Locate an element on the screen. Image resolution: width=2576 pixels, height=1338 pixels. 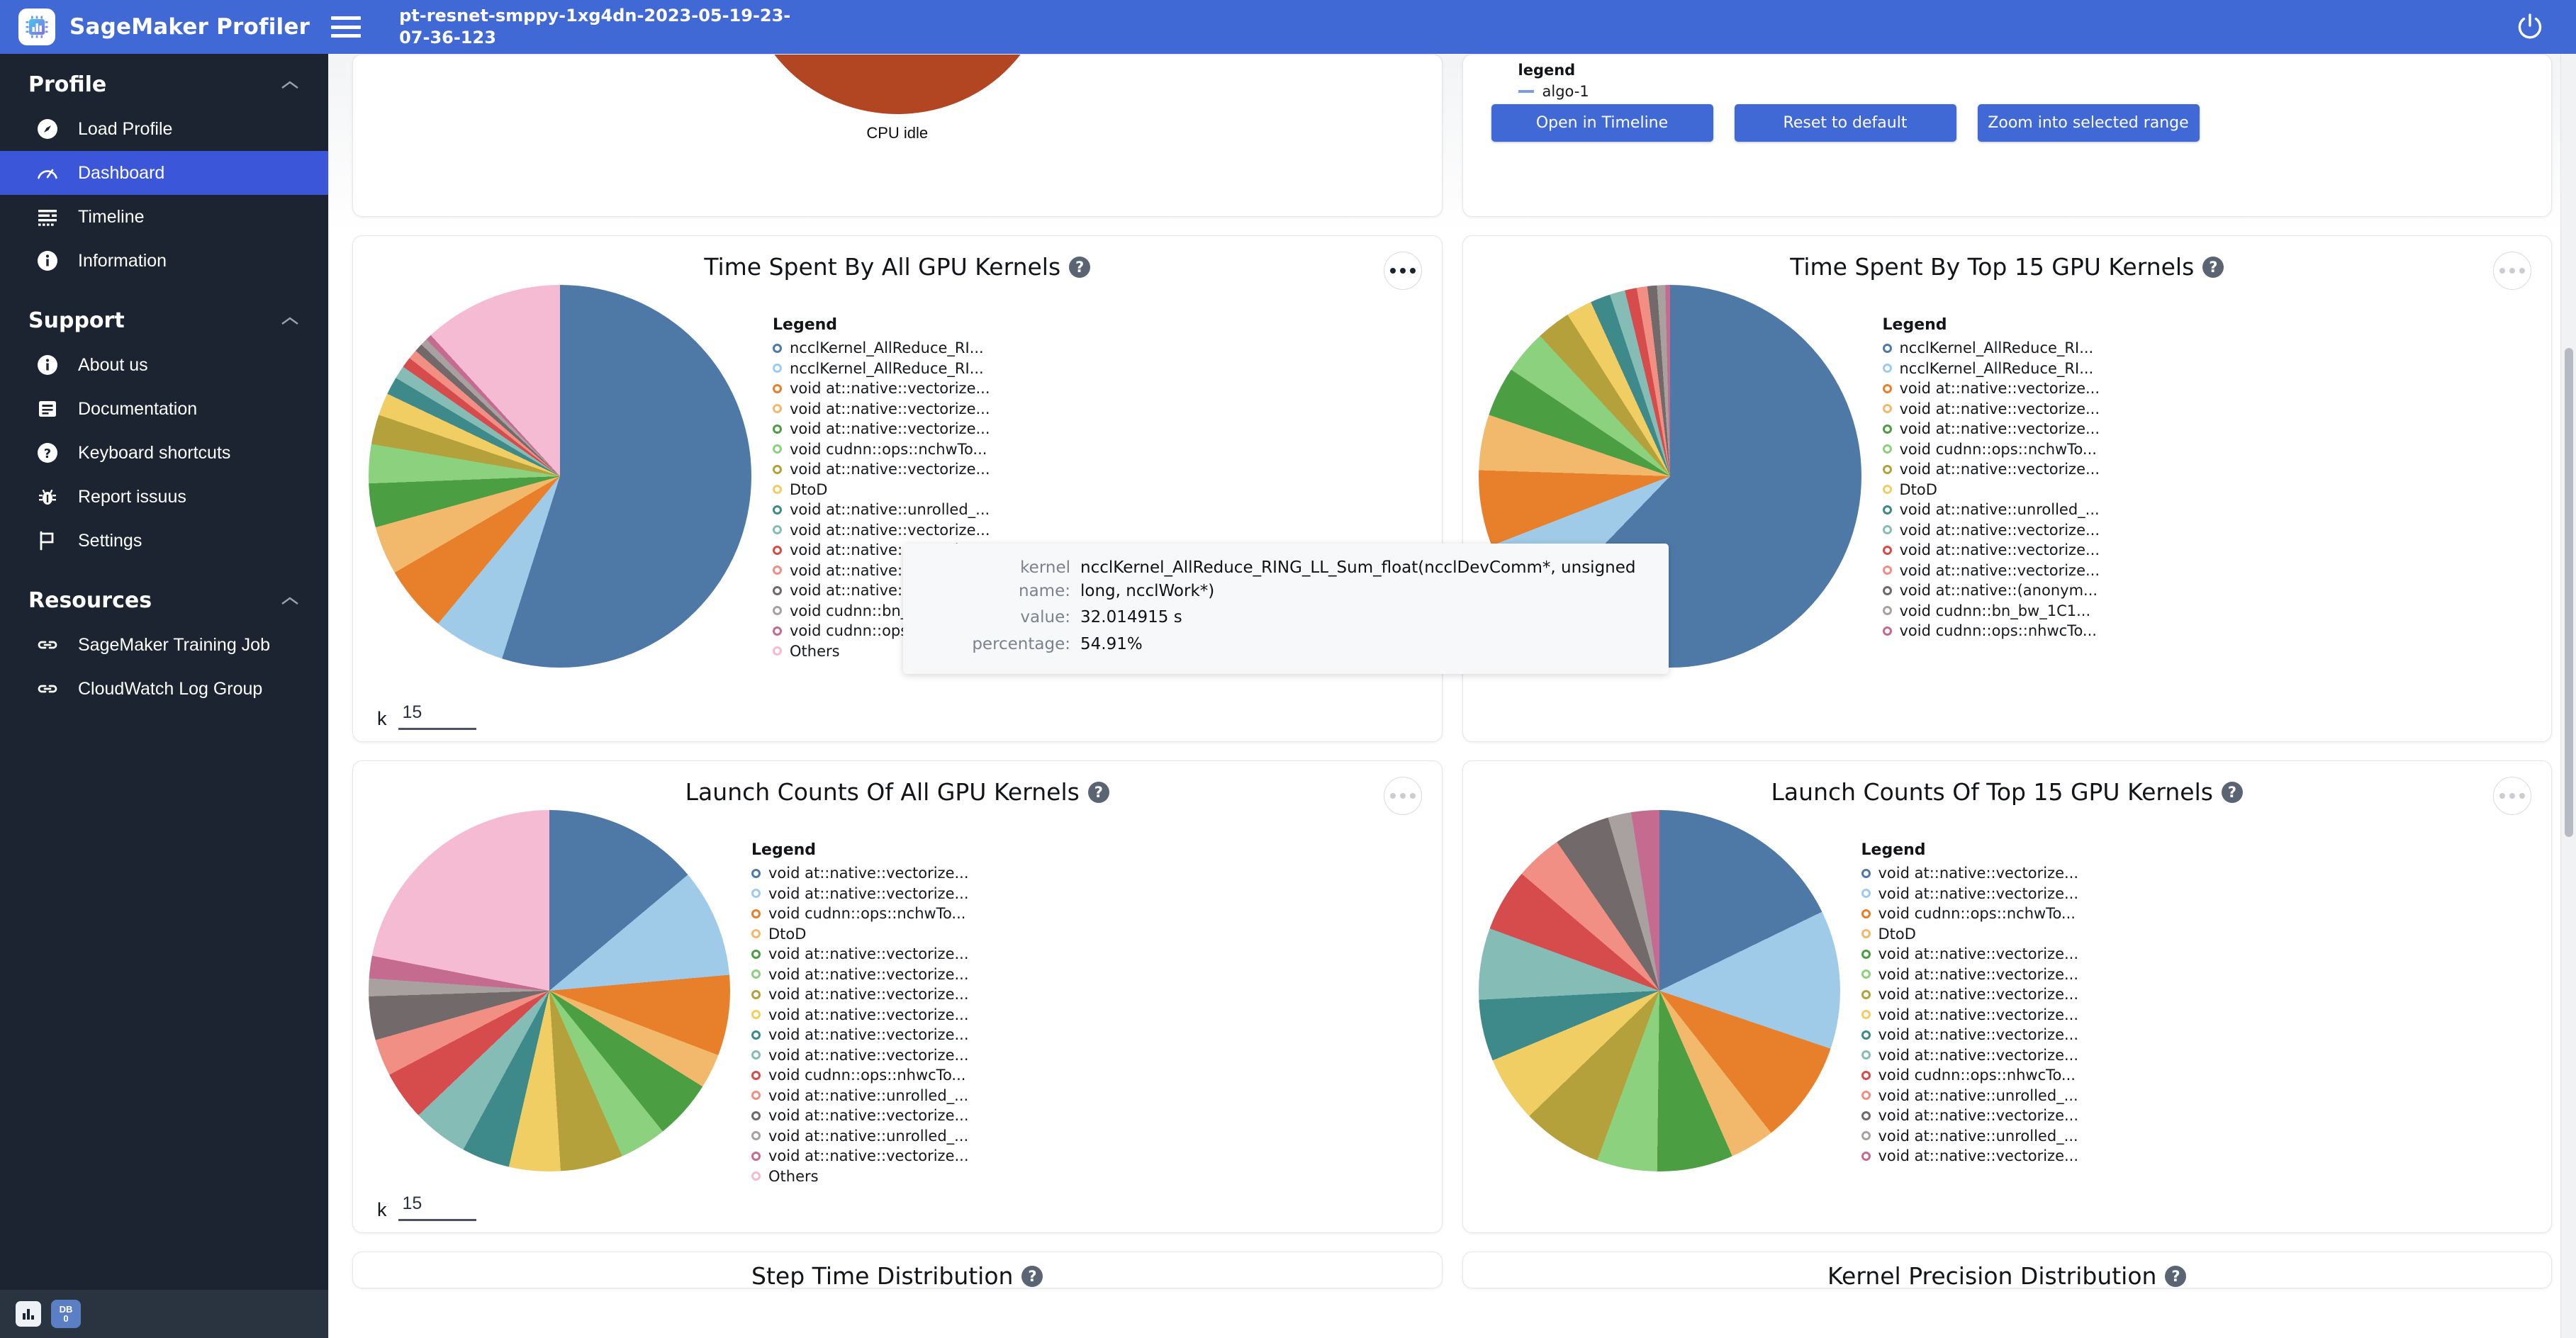
sidebar-item-timeline: Timeline is located at coordinates (164, 217).